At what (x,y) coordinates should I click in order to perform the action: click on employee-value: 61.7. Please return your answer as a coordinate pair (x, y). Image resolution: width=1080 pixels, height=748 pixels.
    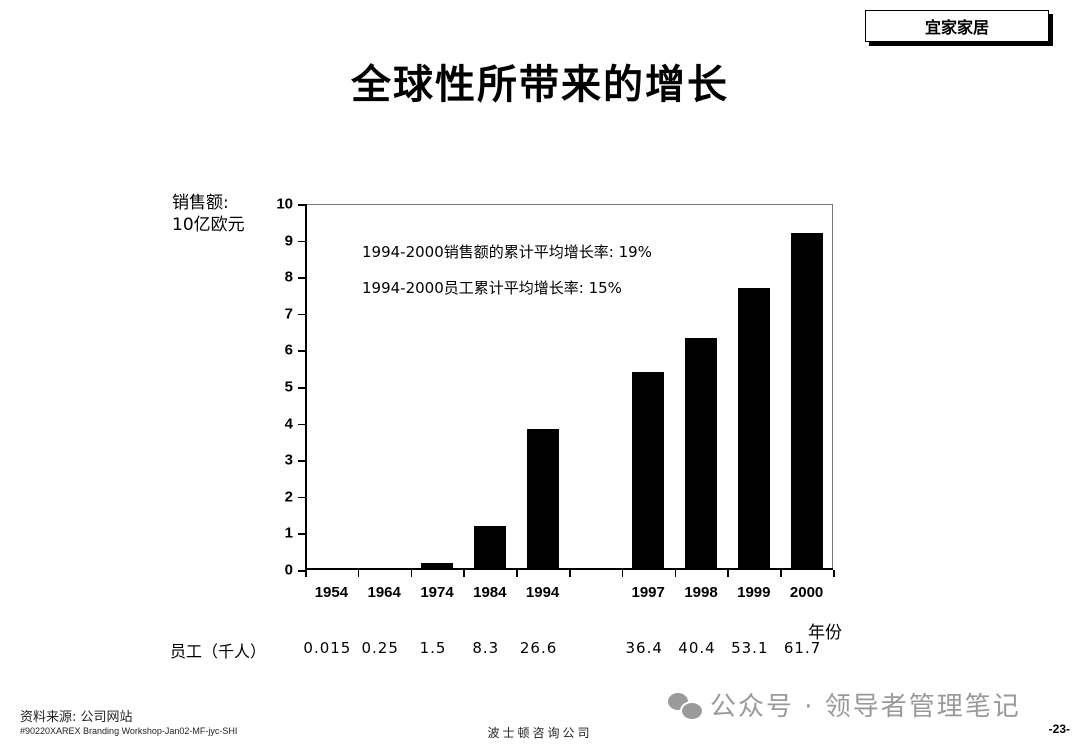
    Looking at the image, I should click on (802, 648).